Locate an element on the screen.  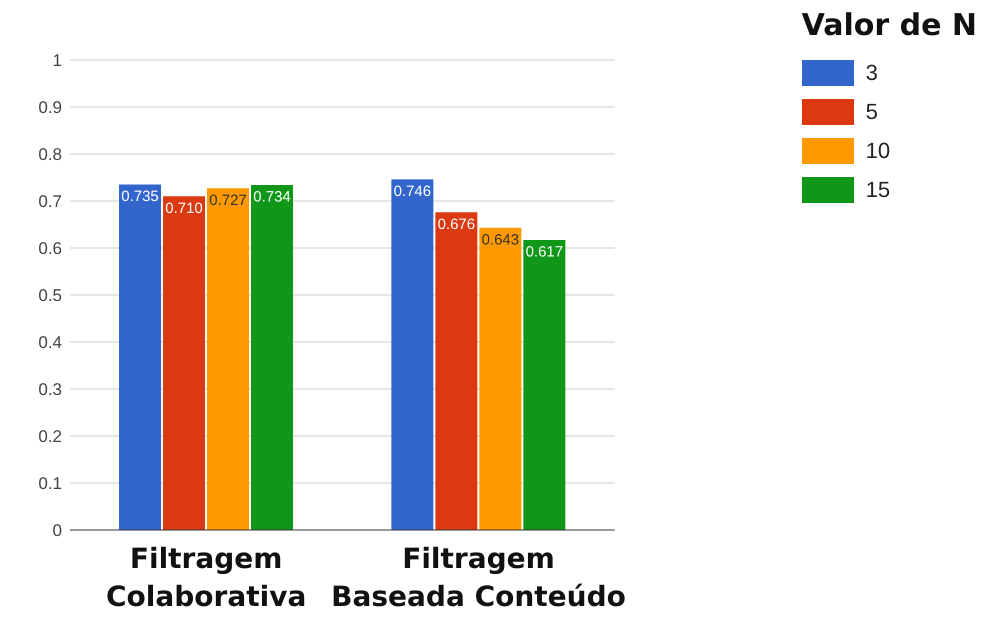
y-tick-label: 0 is located at coordinates (57, 530).